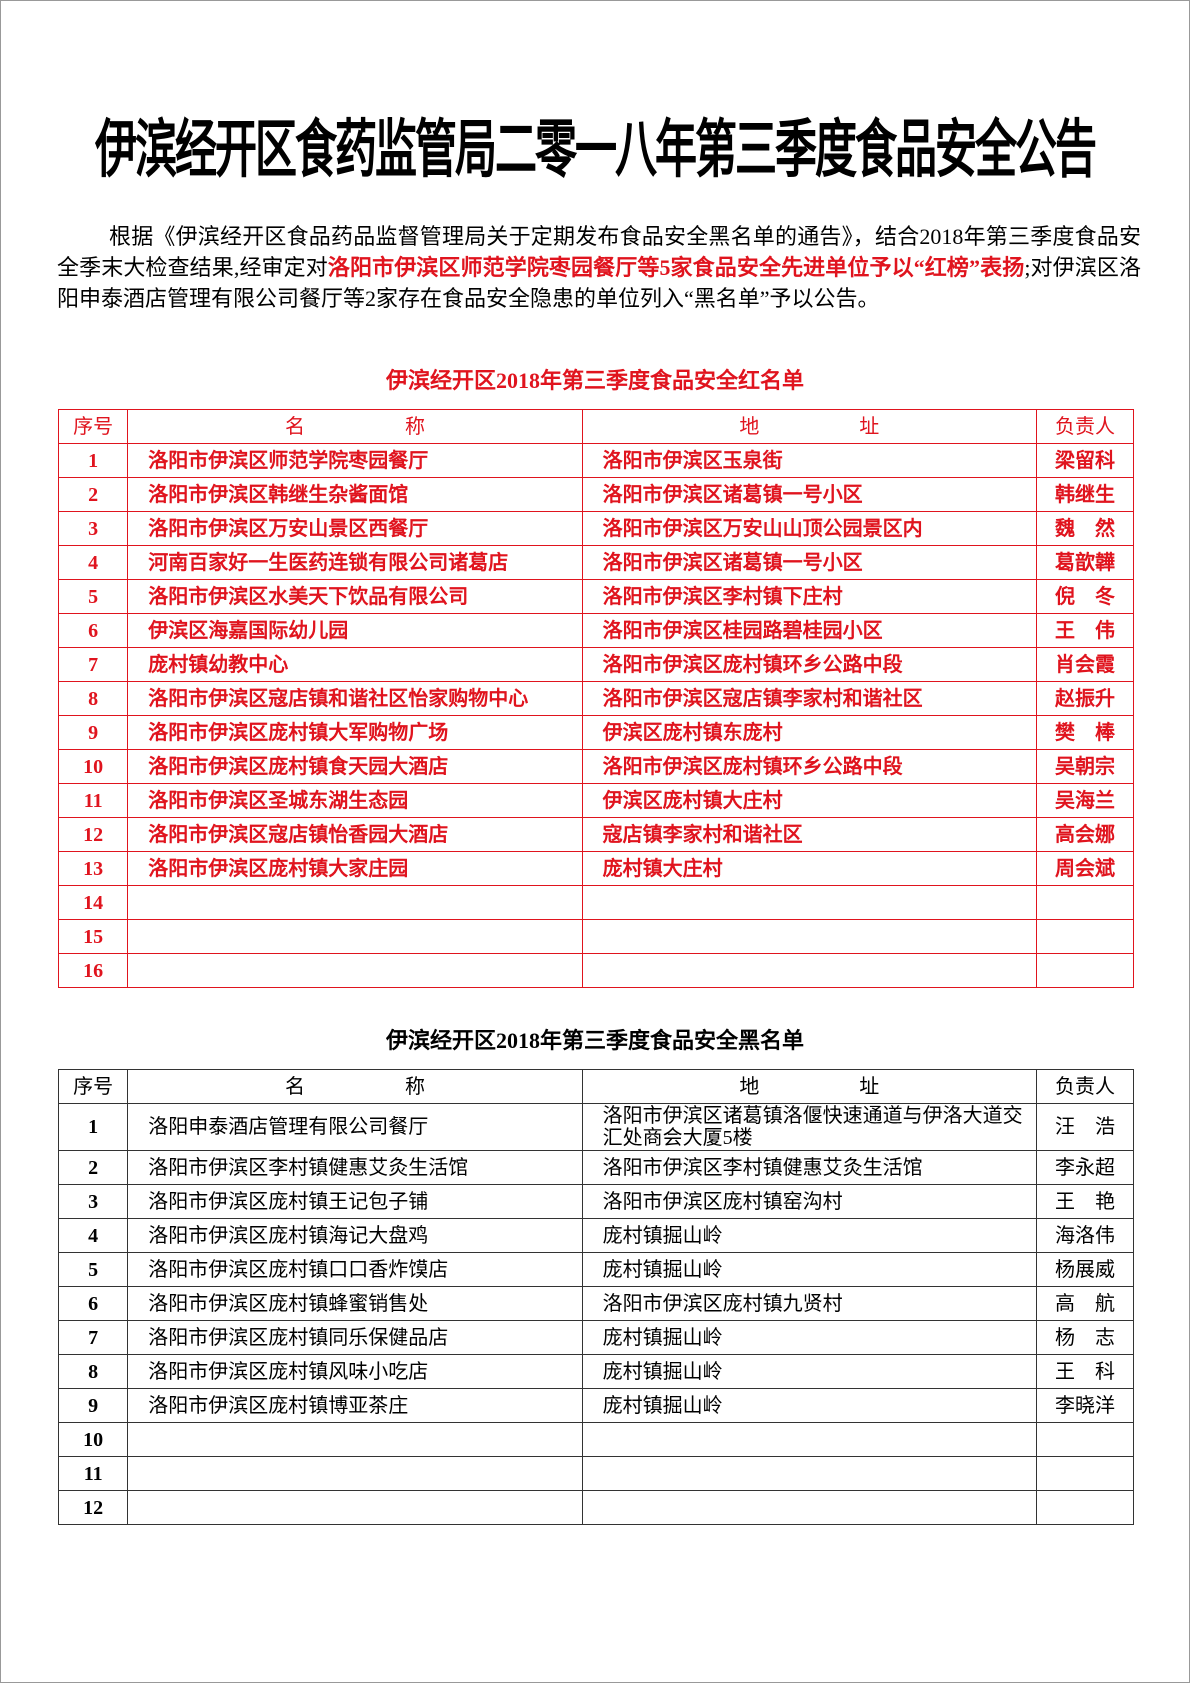 This screenshot has height=1683, width=1190. Describe the element at coordinates (93, 630) in the screenshot. I see `table-cell: 6` at that location.